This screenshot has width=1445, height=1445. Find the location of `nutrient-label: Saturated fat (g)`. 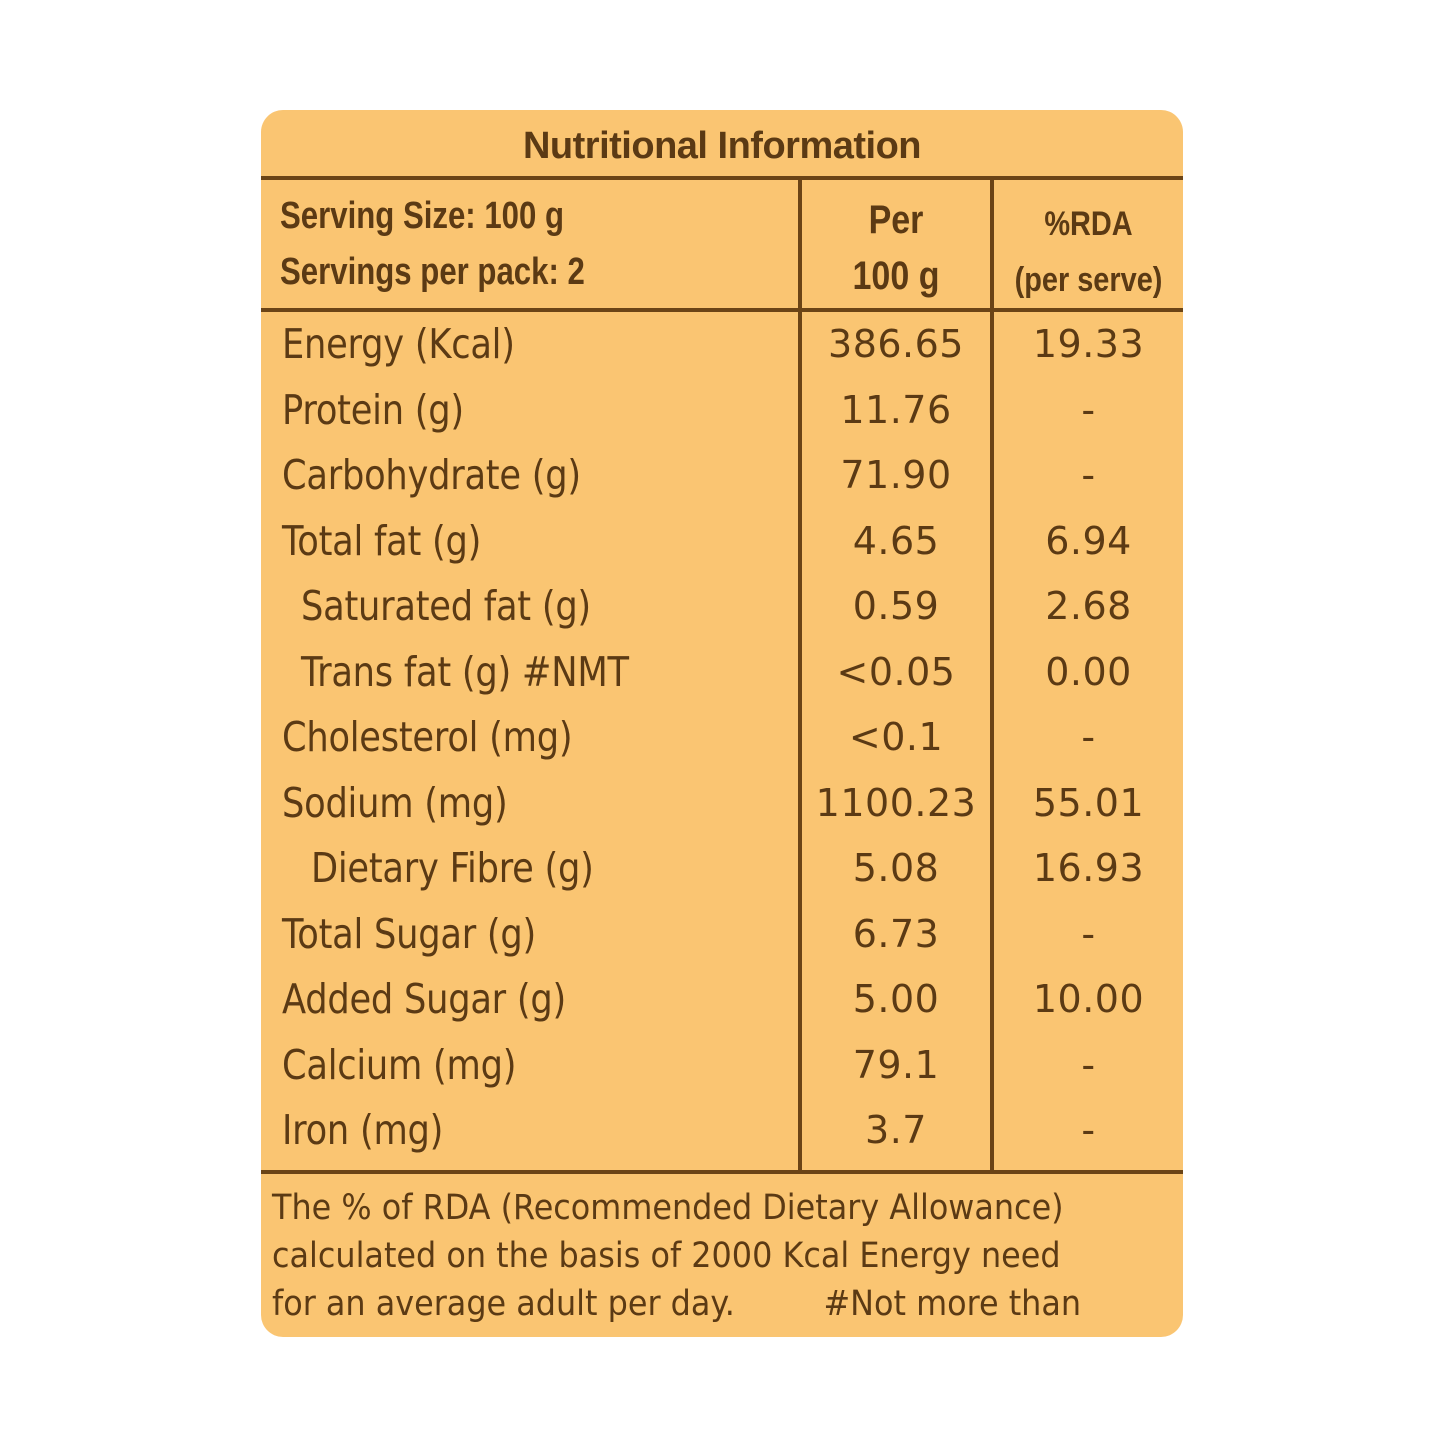

nutrient-label: Saturated fat (g) is located at coordinates (446, 606).